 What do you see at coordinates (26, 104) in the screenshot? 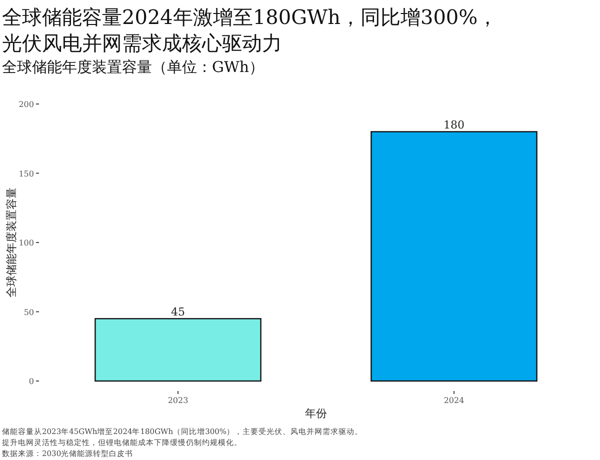
I see `y-tick-label: 200` at bounding box center [26, 104].